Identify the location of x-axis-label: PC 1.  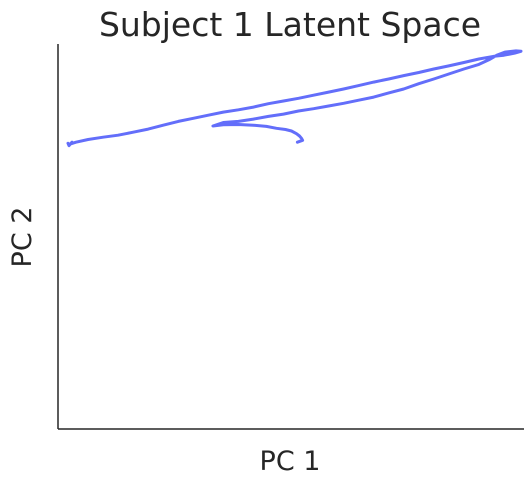
(290, 461).